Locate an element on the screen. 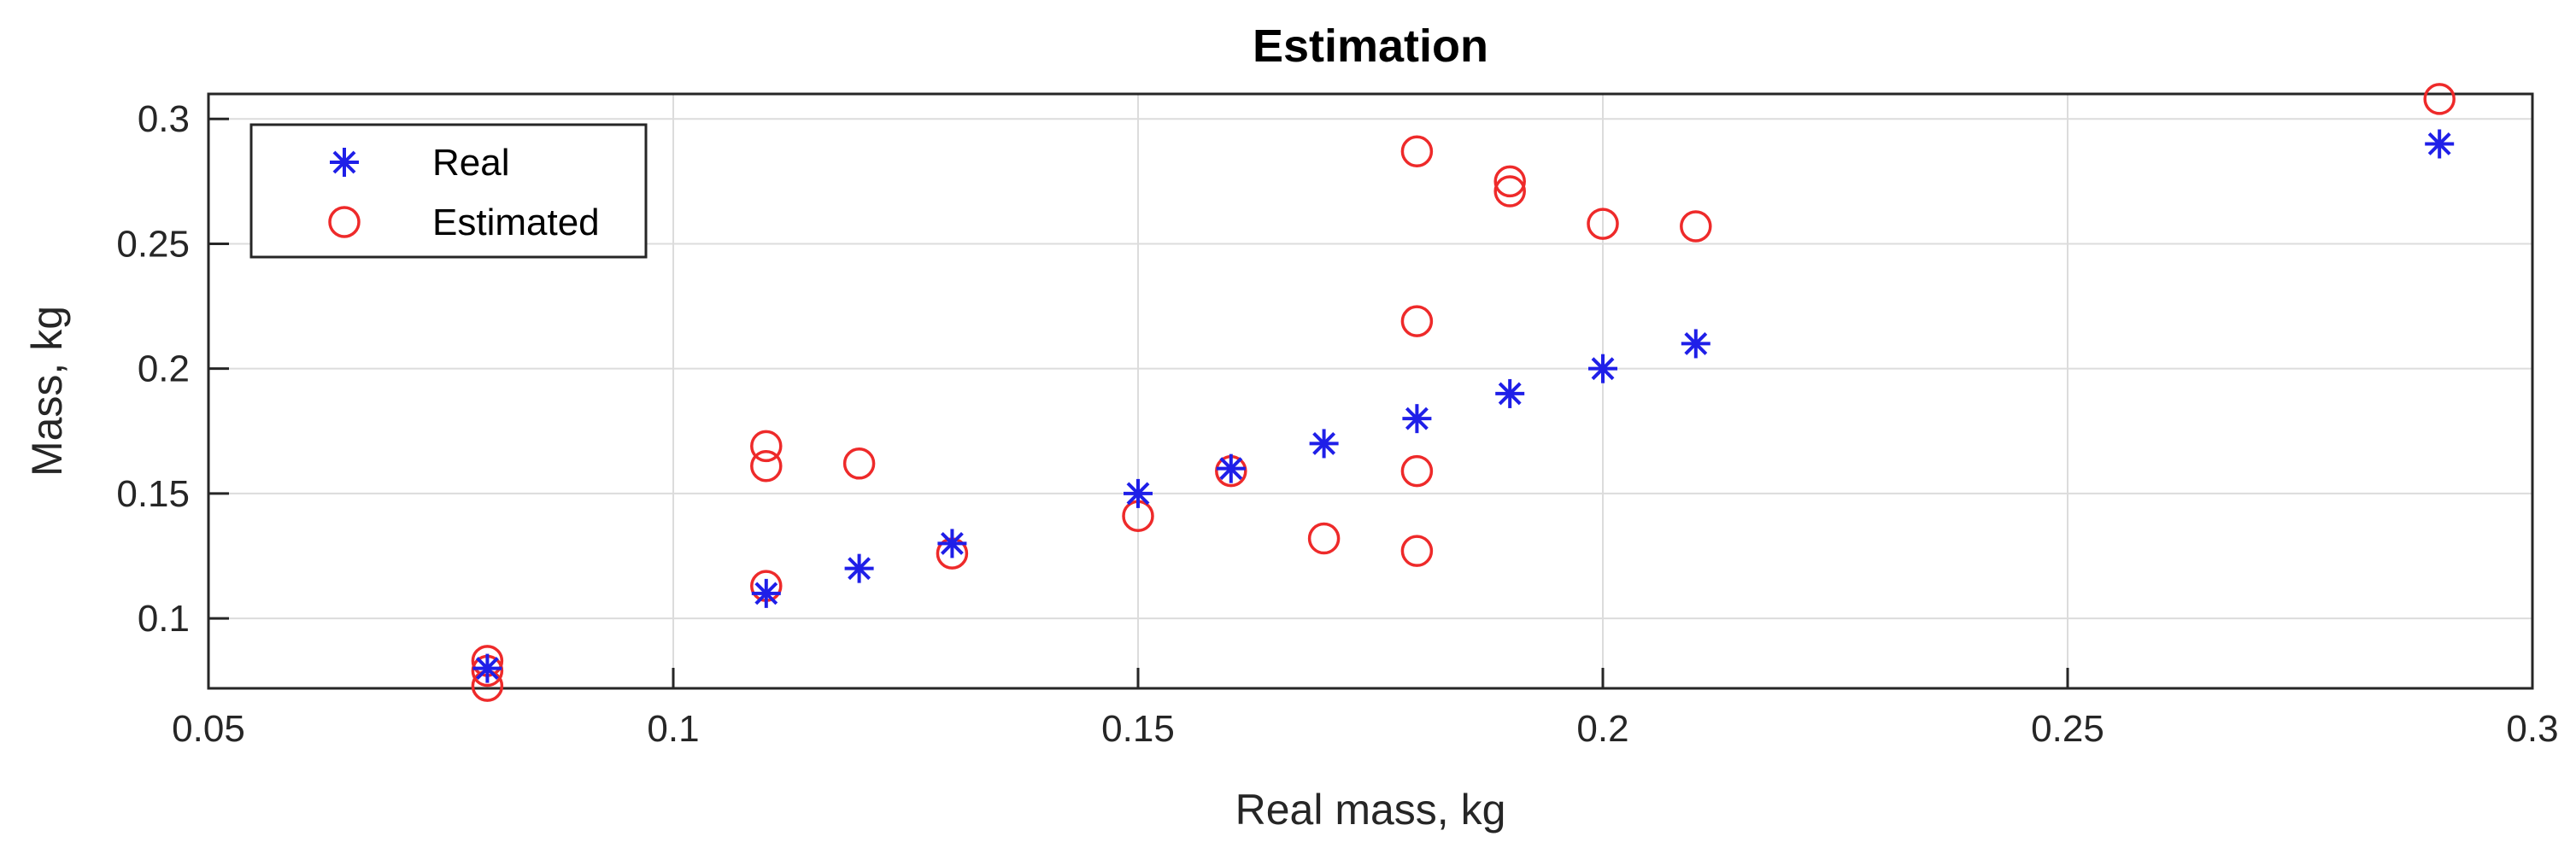 The image size is (2576, 854). x-tick-label: 0.25 is located at coordinates (2067, 729).